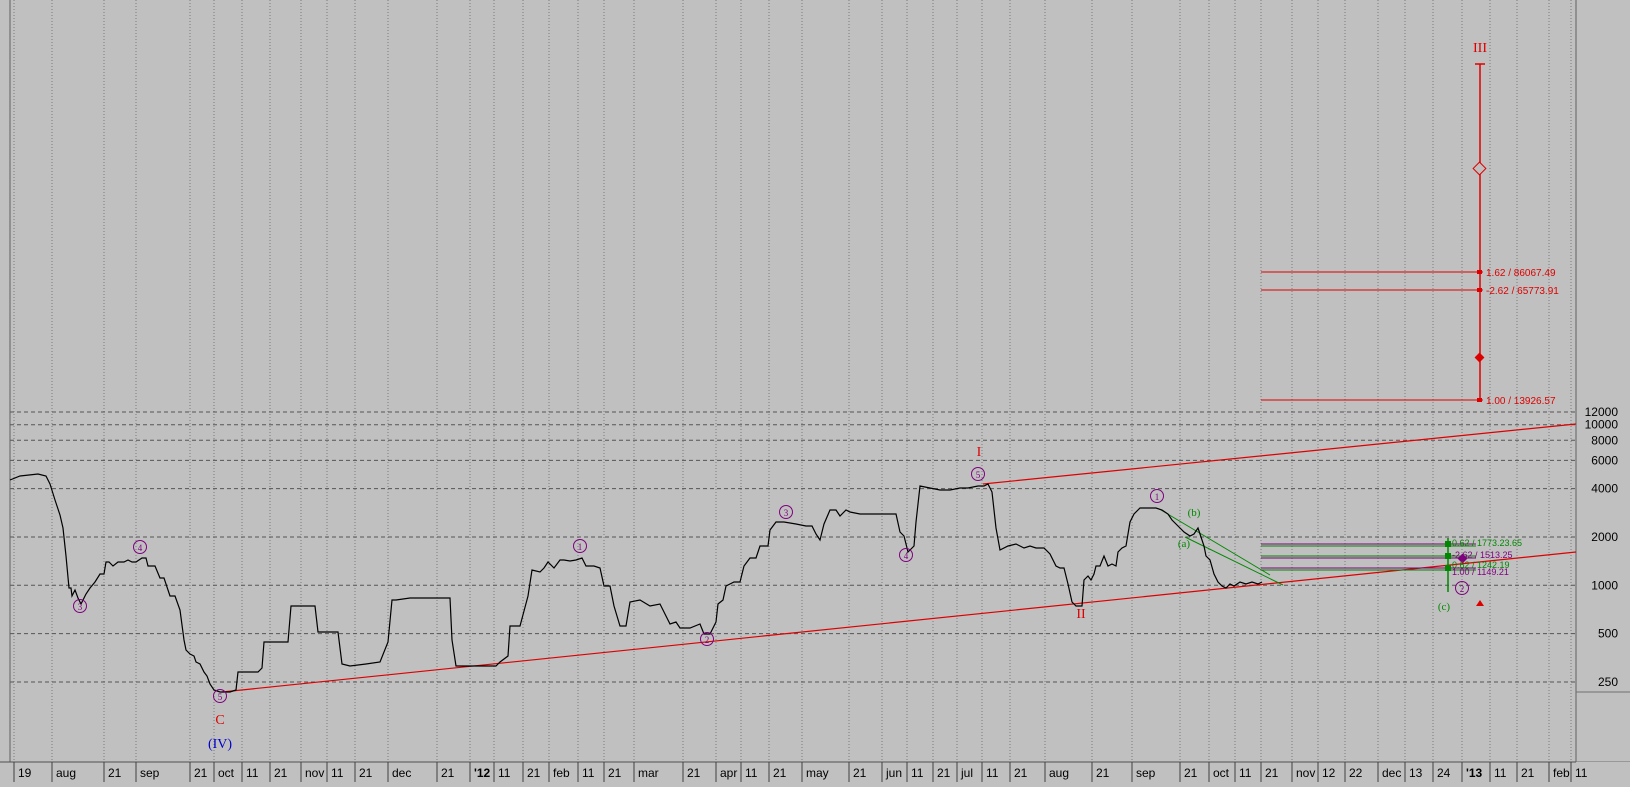  I want to click on red-fib-label: 1.00 / 13926.57, so click(1521, 401).